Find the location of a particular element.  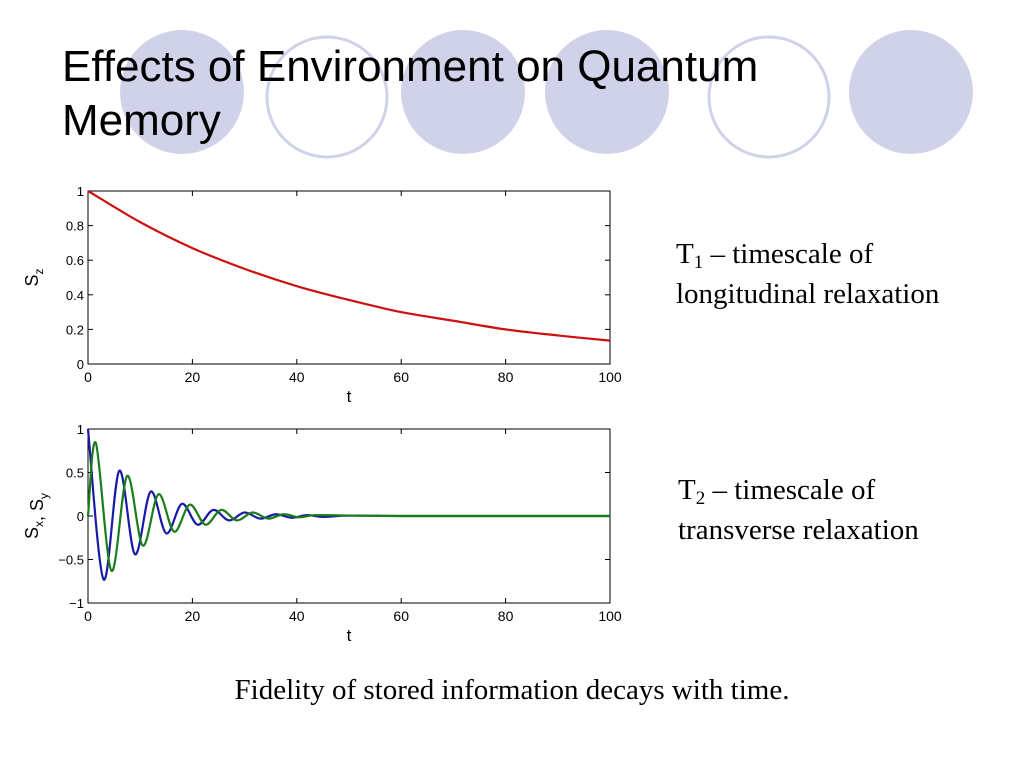

y-tick-label: 0.5 is located at coordinates (75, 473).